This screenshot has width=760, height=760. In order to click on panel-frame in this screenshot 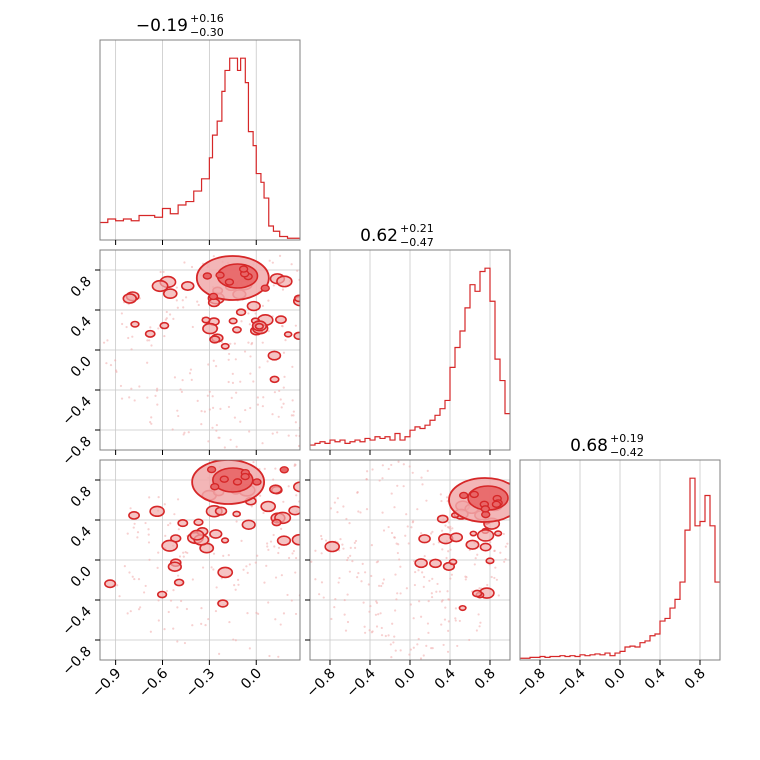, I will do `click(200, 140)`.